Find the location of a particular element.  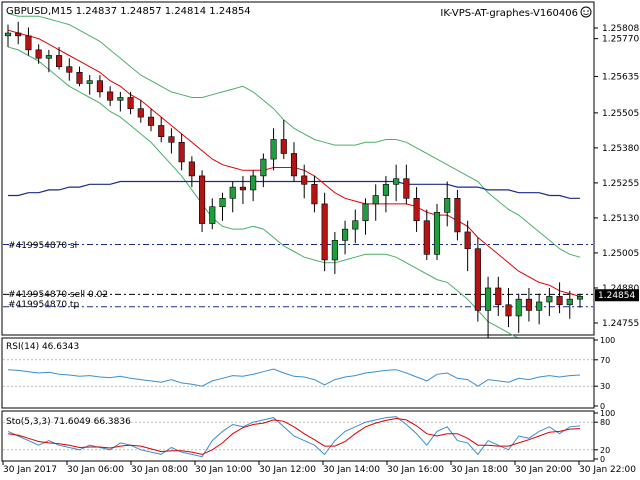

price-tick-label: 1.25505 is located at coordinates (620, 114).